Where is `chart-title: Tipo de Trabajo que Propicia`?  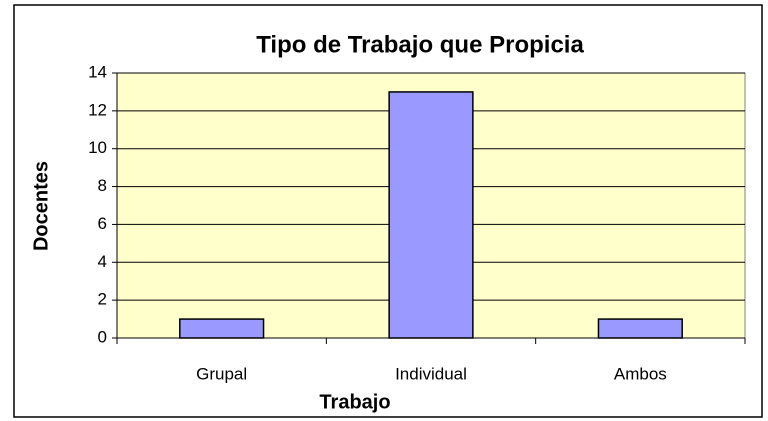
chart-title: Tipo de Trabajo que Propicia is located at coordinates (420, 44).